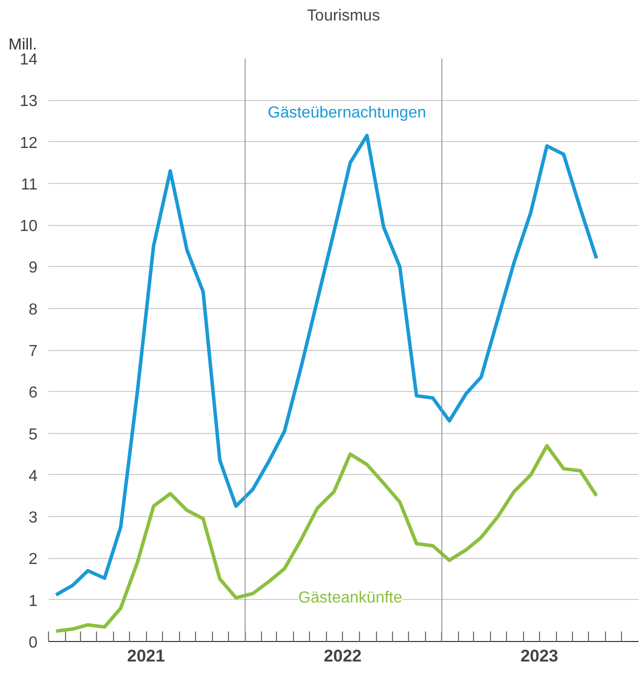  What do you see at coordinates (29, 143) in the screenshot?
I see `y-tick-label: 12` at bounding box center [29, 143].